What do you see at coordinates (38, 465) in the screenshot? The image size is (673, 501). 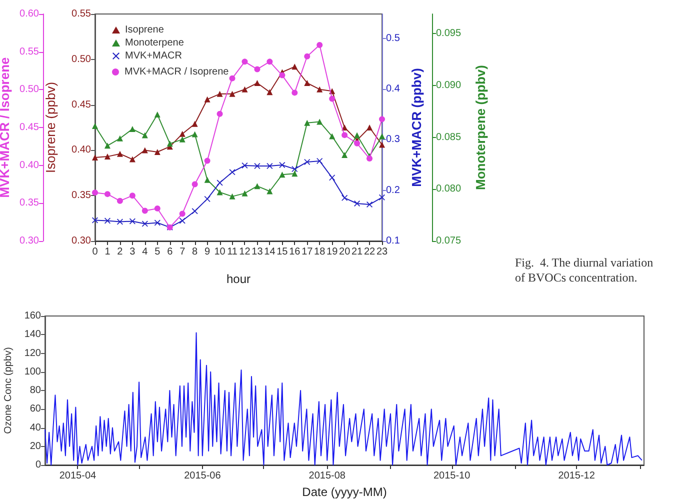 I see `y-tick-label: 0` at bounding box center [38, 465].